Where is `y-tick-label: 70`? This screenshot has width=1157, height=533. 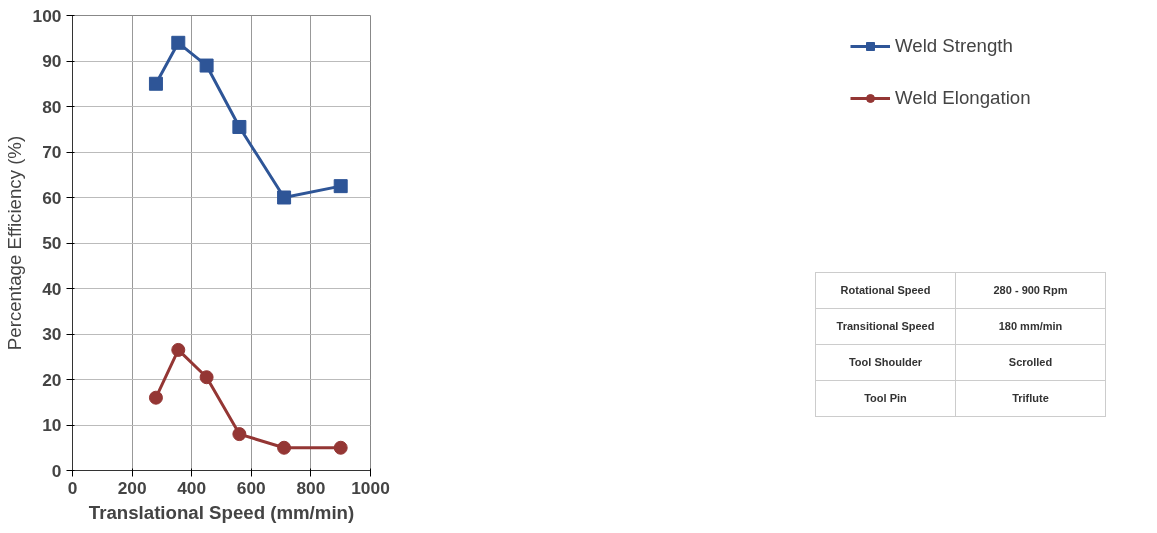 y-tick-label: 70 is located at coordinates (52, 152).